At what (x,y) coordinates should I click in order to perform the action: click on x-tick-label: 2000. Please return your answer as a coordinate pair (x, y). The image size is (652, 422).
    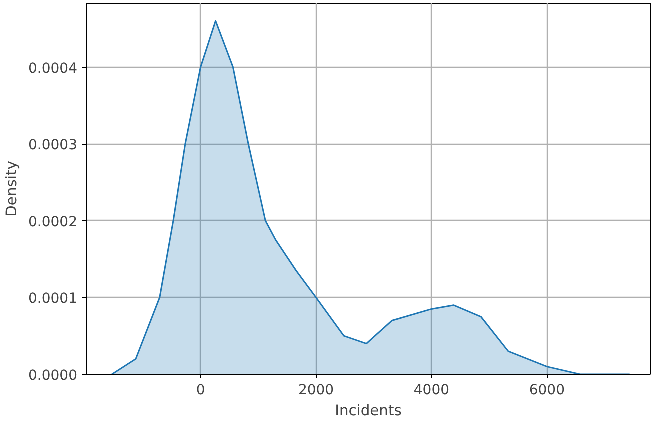
    Looking at the image, I should click on (316, 390).